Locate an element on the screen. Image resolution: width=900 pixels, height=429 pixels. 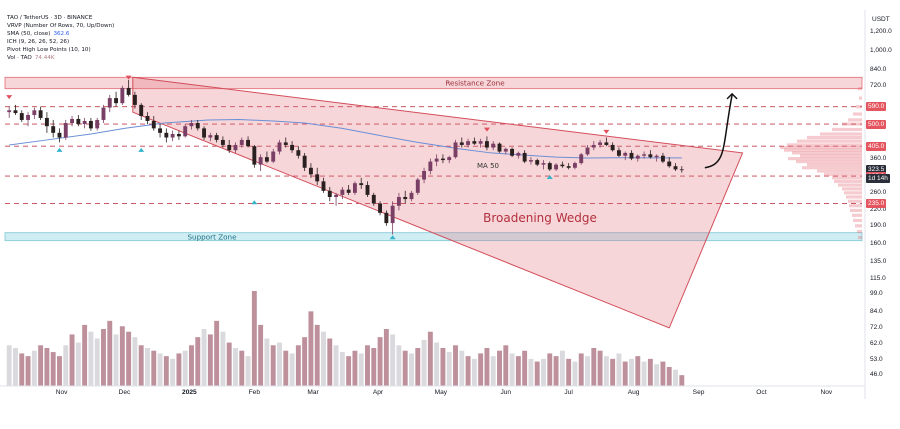
ma-50-label: MA 50 is located at coordinates (488, 166).